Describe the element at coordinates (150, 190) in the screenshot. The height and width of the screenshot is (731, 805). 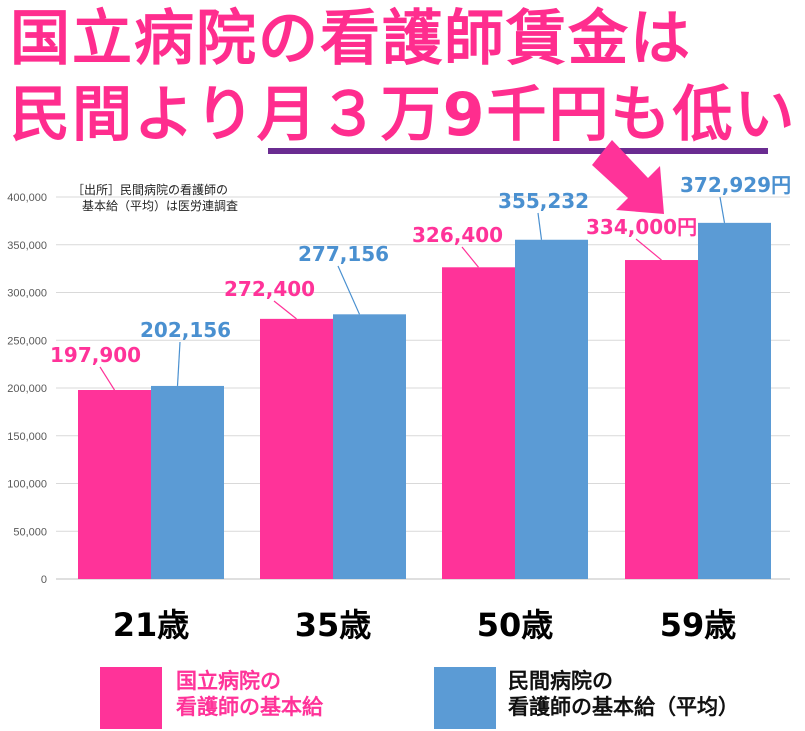
I see `source-note-line: ［出所］民間病院の看護師の` at that location.